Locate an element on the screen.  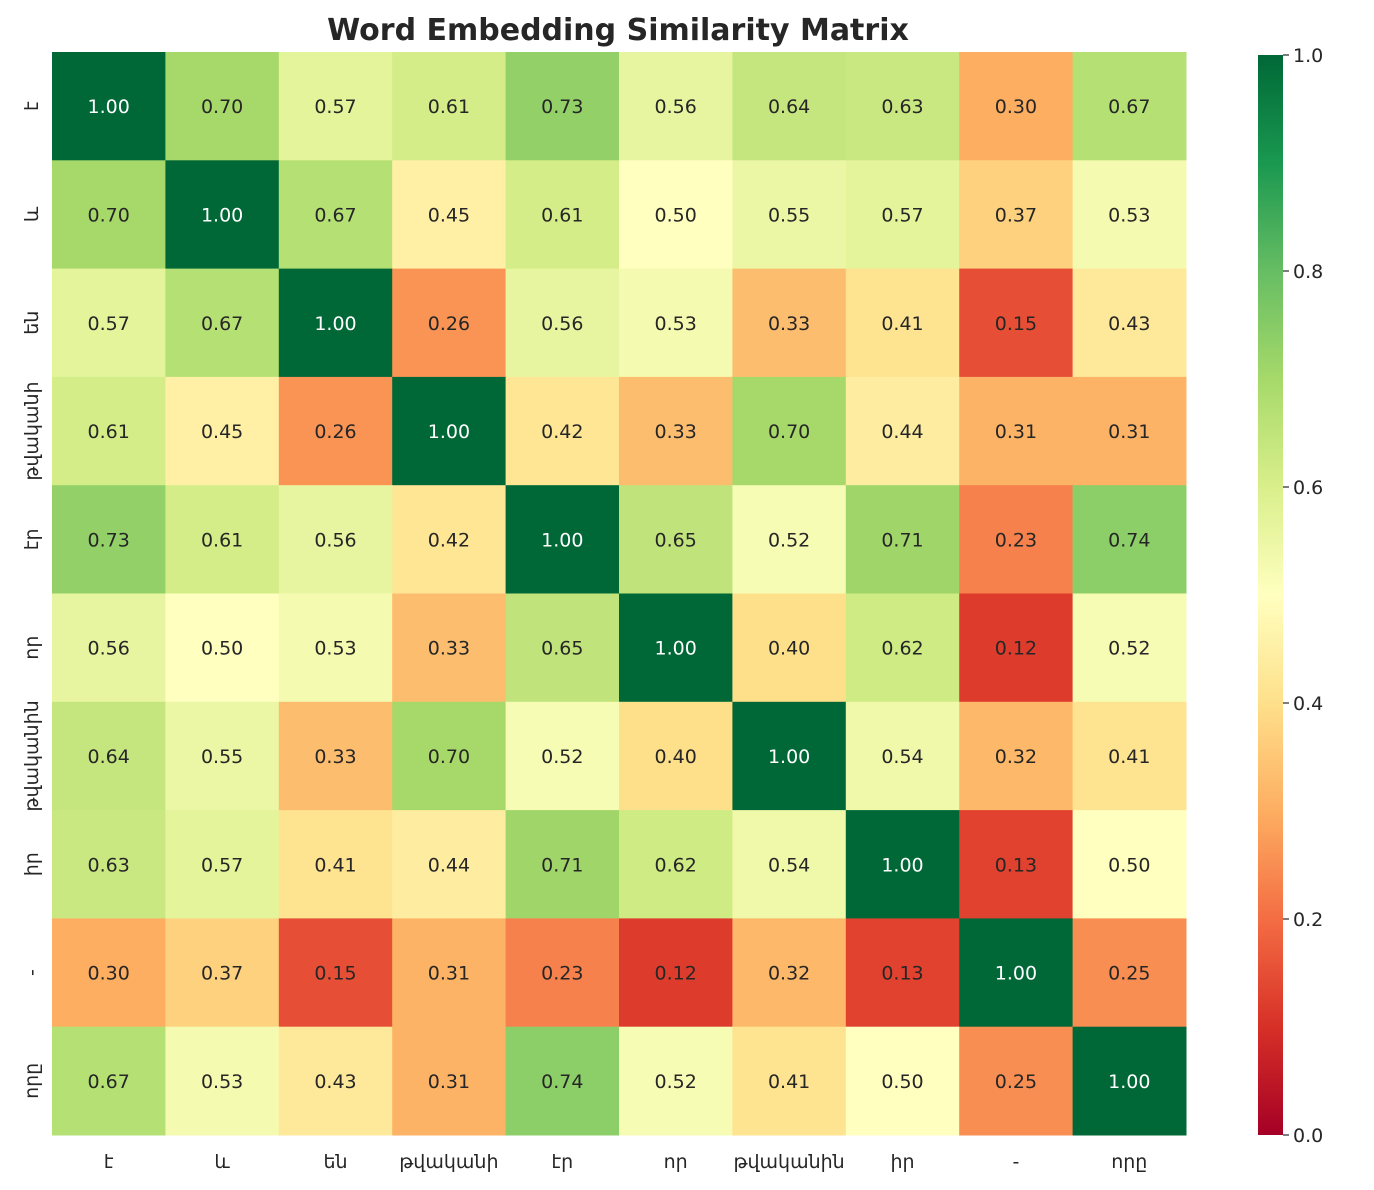
colorbar-tick-label: 0.2 is located at coordinates (1308, 920).